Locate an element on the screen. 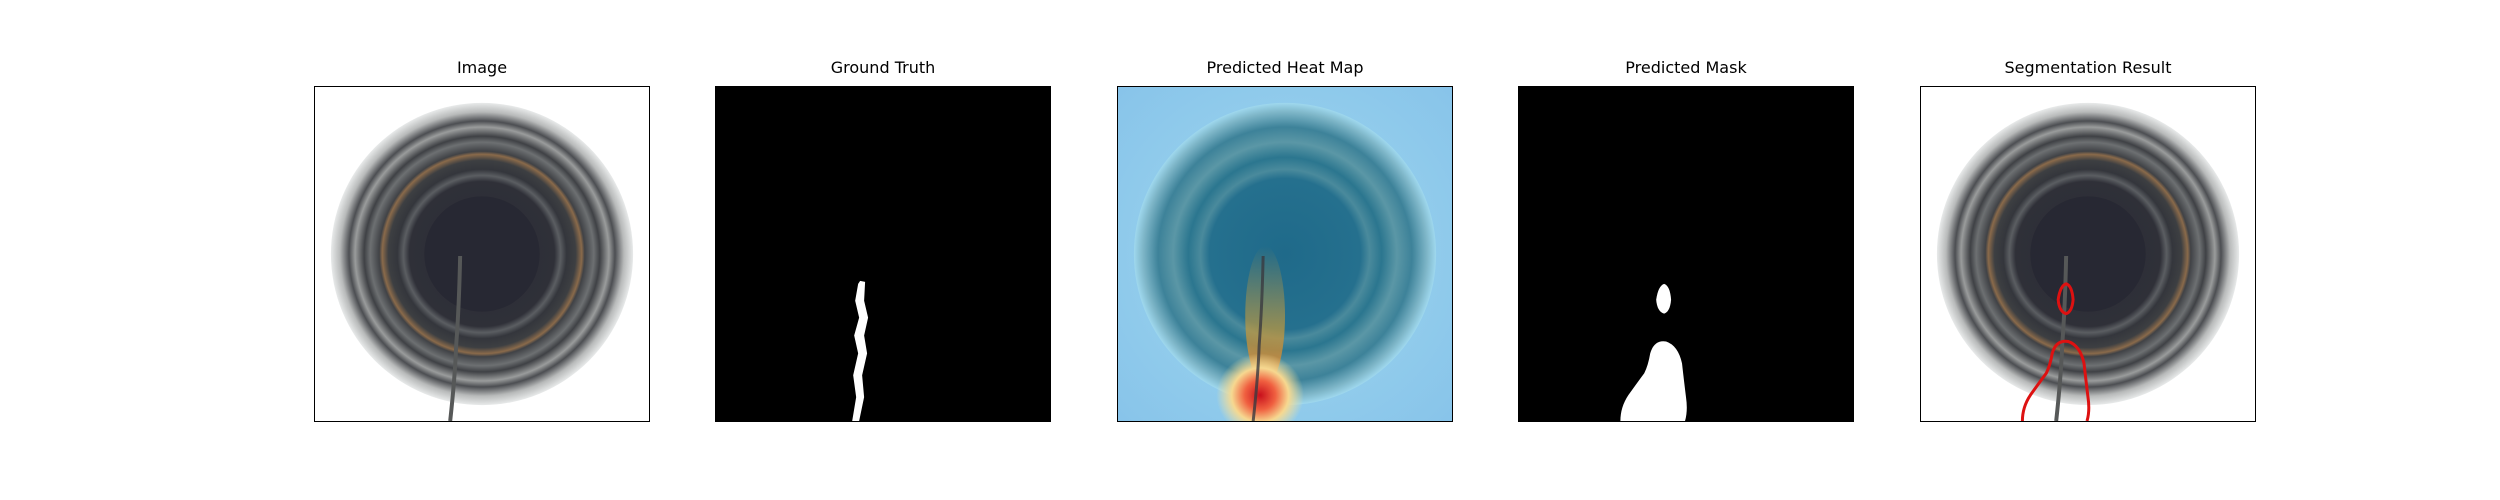 The height and width of the screenshot is (500, 2500). crack-line is located at coordinates (455, 338).